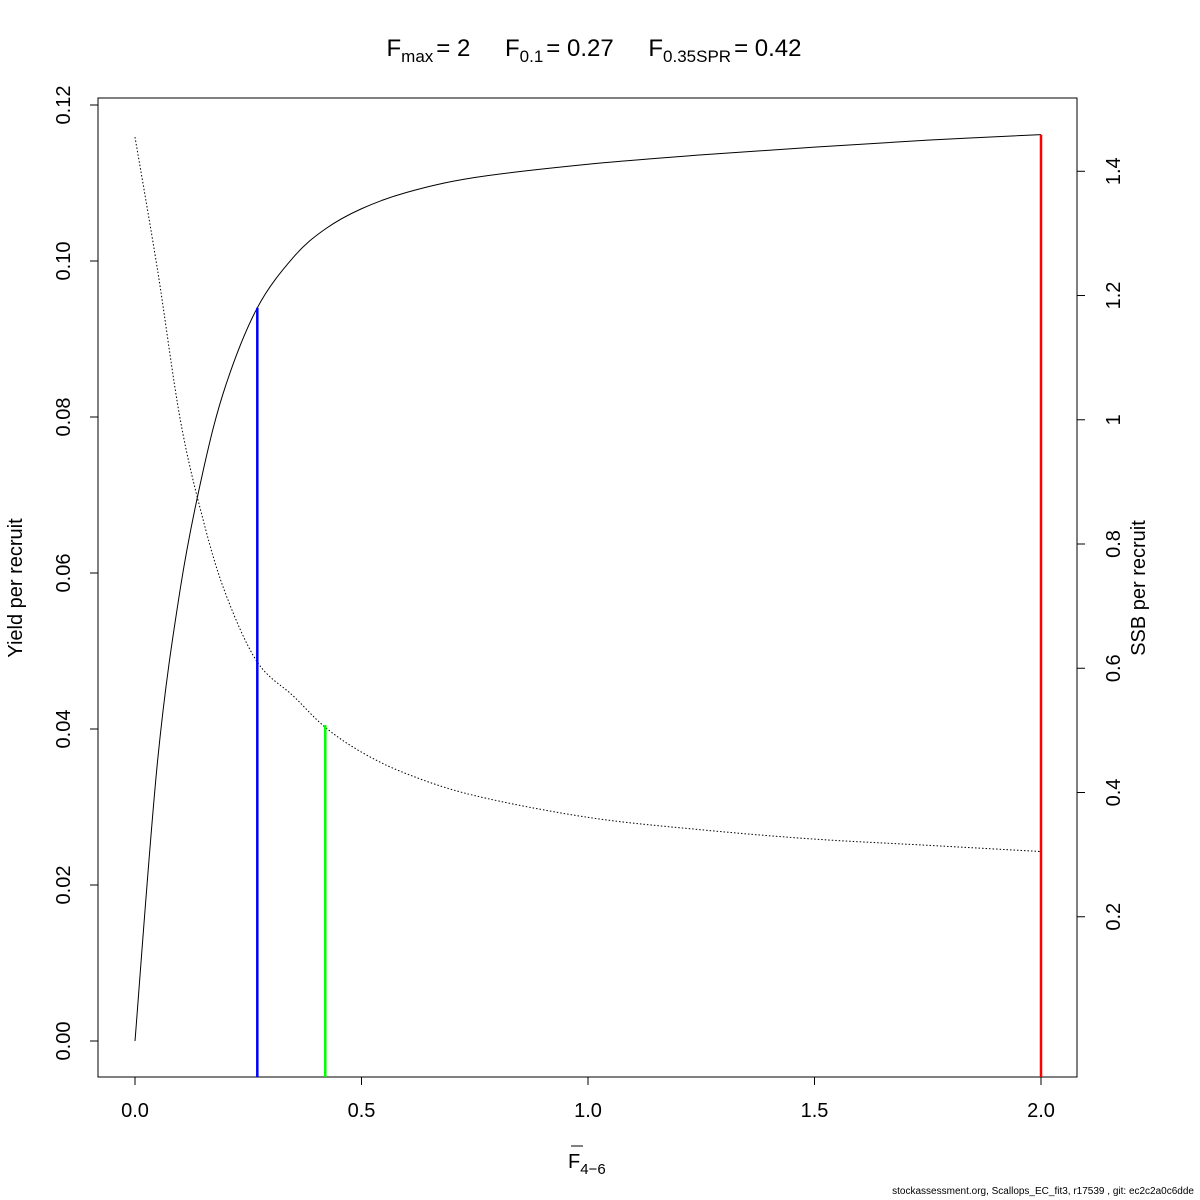 This screenshot has width=1200, height=1200. Describe the element at coordinates (655, 48) in the screenshot. I see `fspr-label: F` at that location.